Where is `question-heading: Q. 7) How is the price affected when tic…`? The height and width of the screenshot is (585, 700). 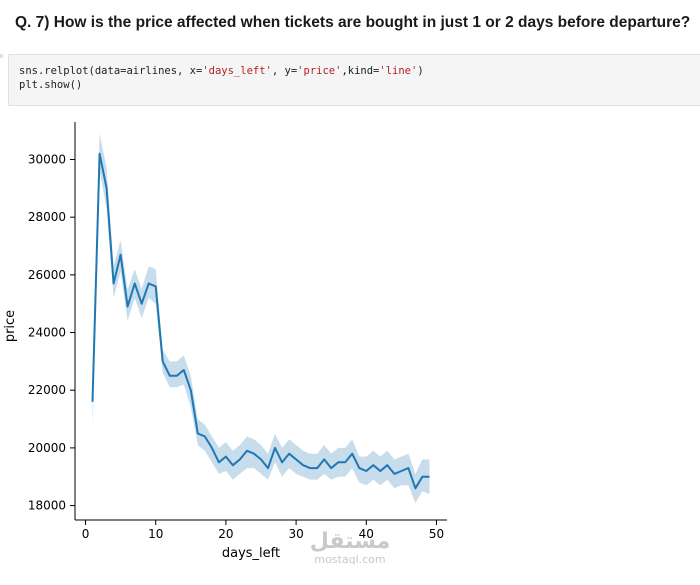
question-heading: Q. 7) How is the price affected when tic… is located at coordinates (353, 22).